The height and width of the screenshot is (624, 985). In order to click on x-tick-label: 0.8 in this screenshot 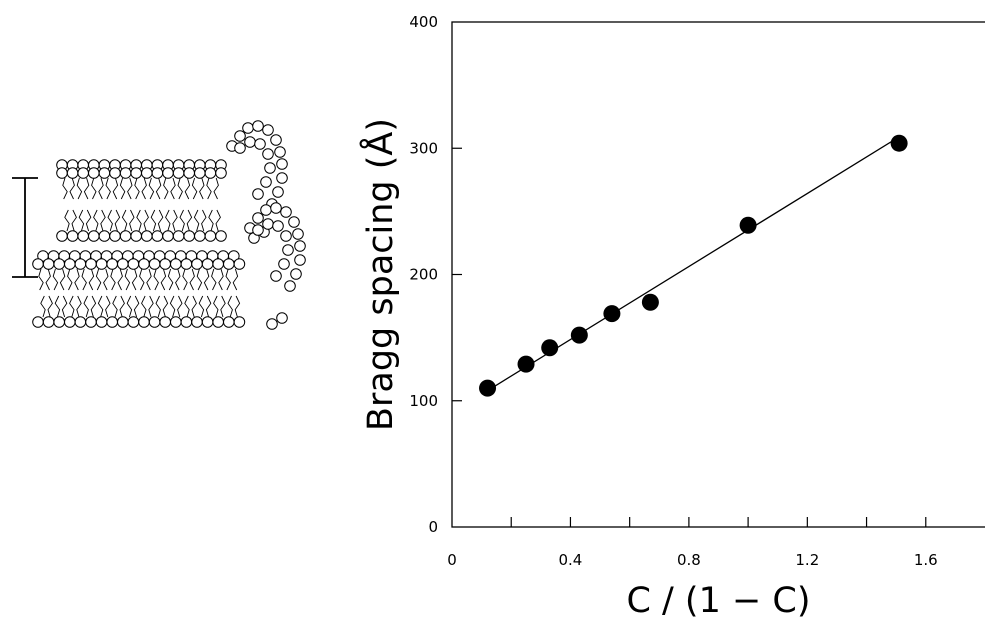, I will do `click(689, 560)`.